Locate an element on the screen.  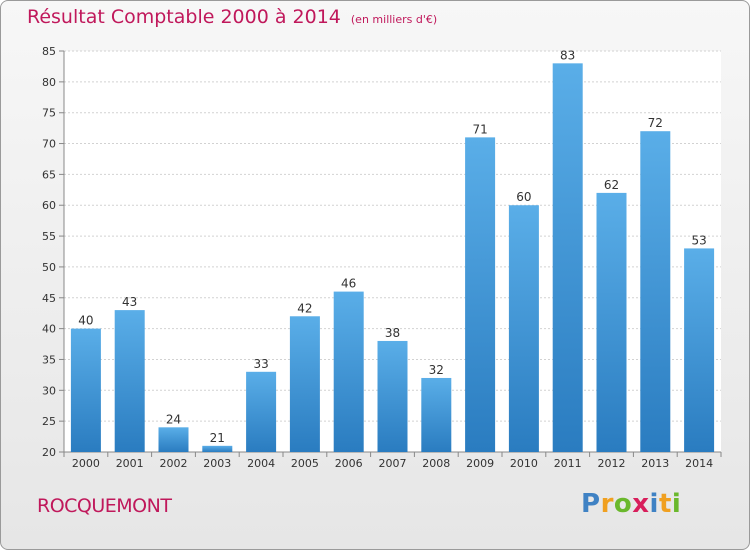
bar-value-label: 62 is located at coordinates (611, 185).